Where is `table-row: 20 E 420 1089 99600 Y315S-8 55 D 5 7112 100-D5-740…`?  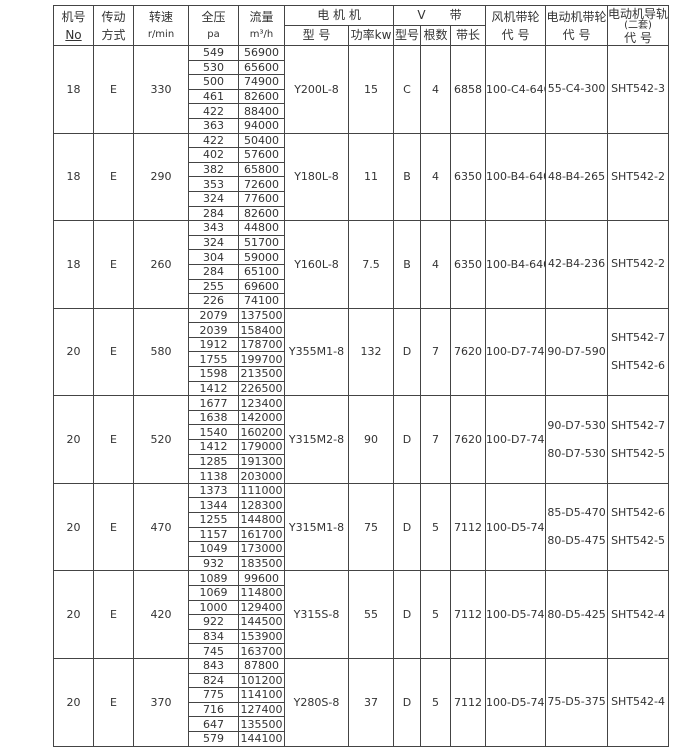 table-row: 20 E 420 1089 99600 Y315S-8 55 D 5 7112 100-D5-740… is located at coordinates (361, 614).